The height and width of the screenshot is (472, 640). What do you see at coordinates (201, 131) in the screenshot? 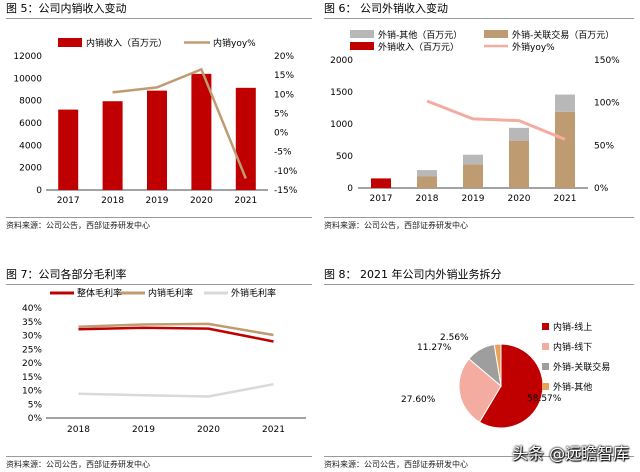
I see `bar-domestic-revenue-2020` at bounding box center [201, 131].